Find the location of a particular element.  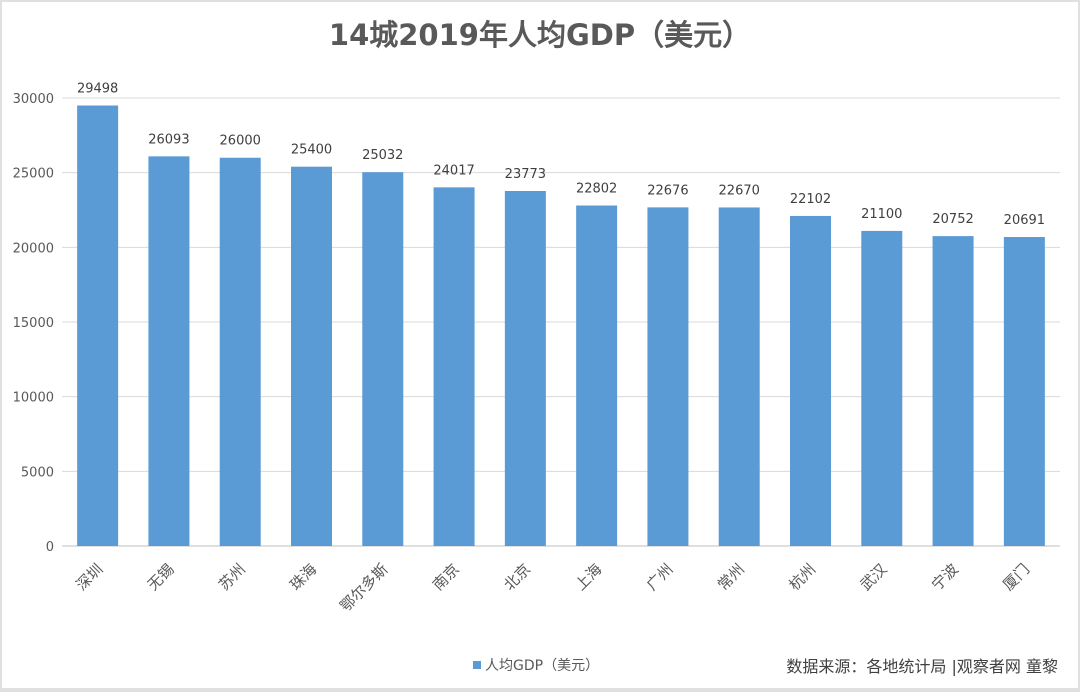

chart-title: 14城2019年人均GDP（美元） is located at coordinates (540, 35).